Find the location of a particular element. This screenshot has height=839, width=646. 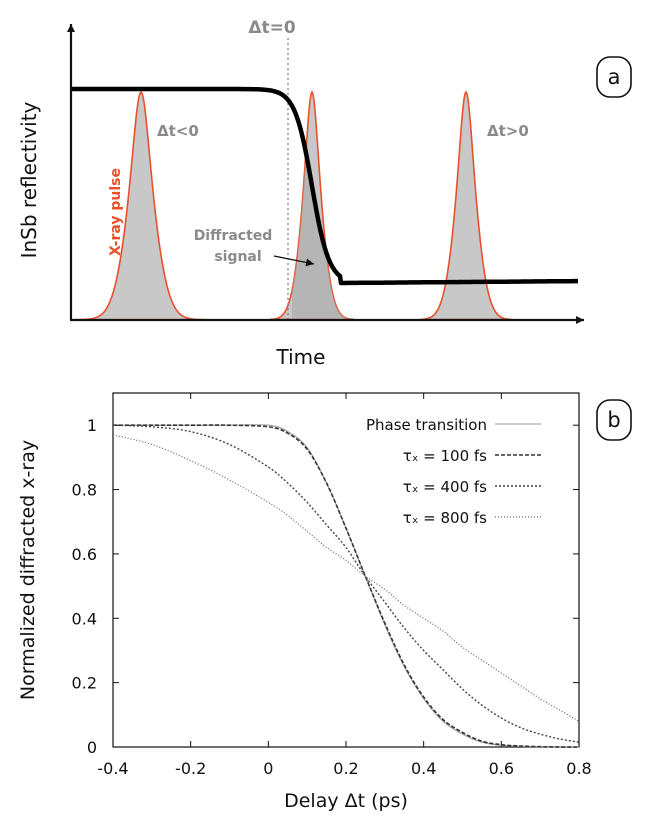

diffracted-signal-area is located at coordinates (322, 236).